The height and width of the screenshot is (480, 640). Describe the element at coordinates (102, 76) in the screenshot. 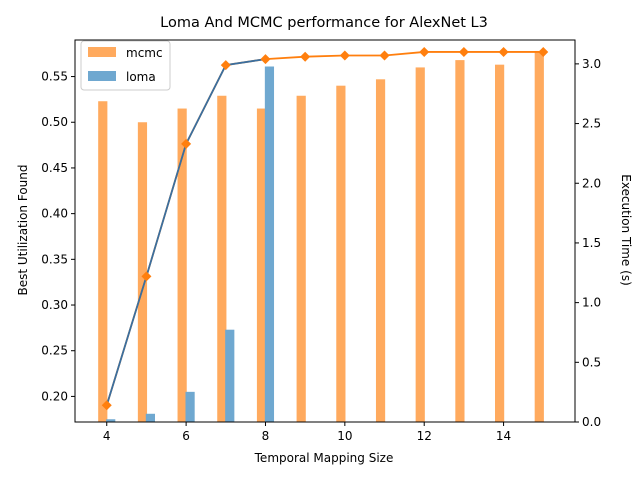

I see `legend-swatch-loma` at that location.